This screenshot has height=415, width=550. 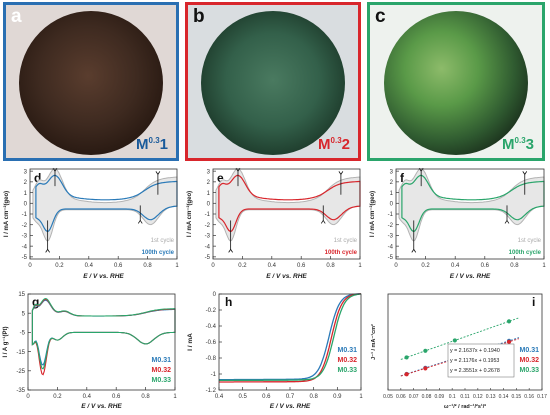 I want to click on x-tick-label: 0.14, so click(x=504, y=397).